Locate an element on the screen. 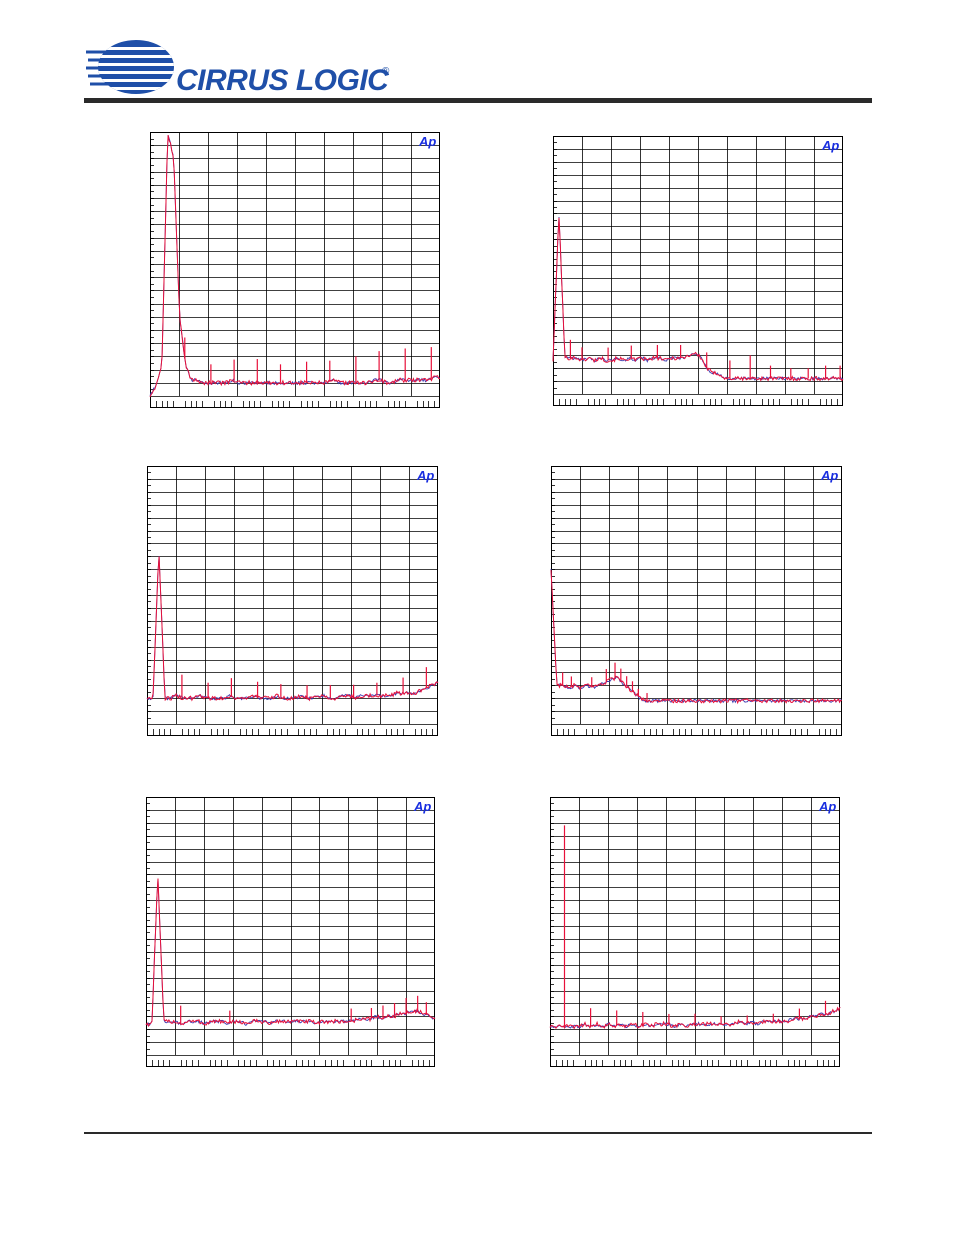 The height and width of the screenshot is (1235, 954). header-rule is located at coordinates (478, 100).